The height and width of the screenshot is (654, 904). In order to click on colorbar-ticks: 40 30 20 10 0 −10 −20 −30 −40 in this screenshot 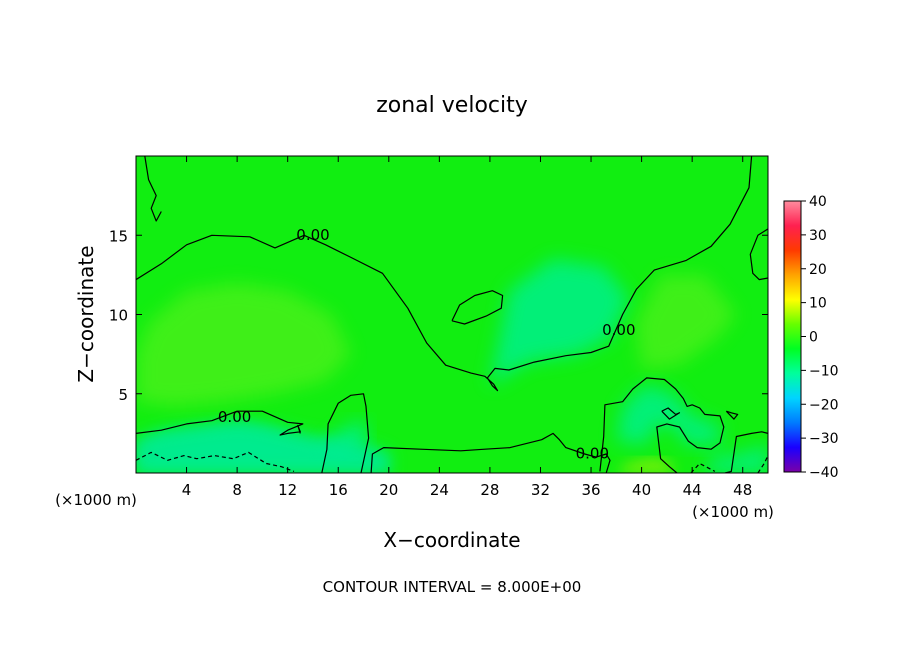, I will do `click(820, 337)`.